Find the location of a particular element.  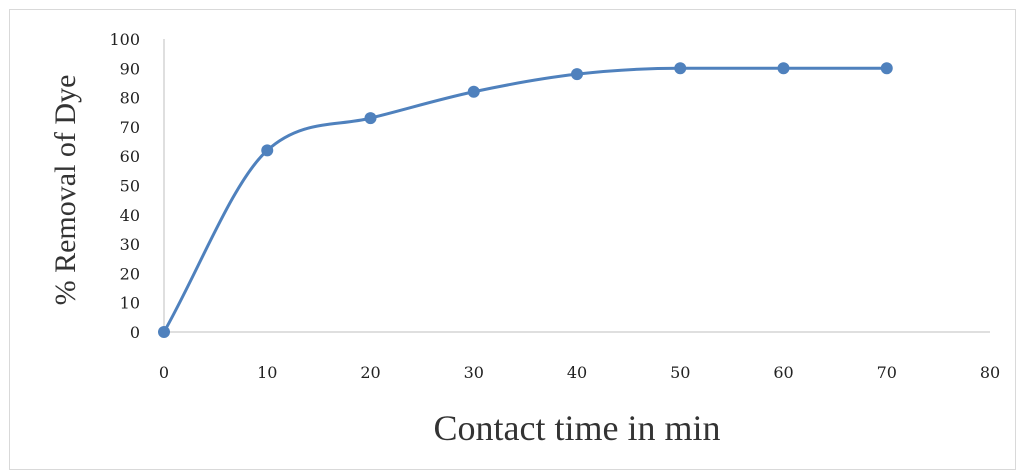

x-axis-ticks: 0 10 20 30 40 50 60 70 80 is located at coordinates (579, 372).